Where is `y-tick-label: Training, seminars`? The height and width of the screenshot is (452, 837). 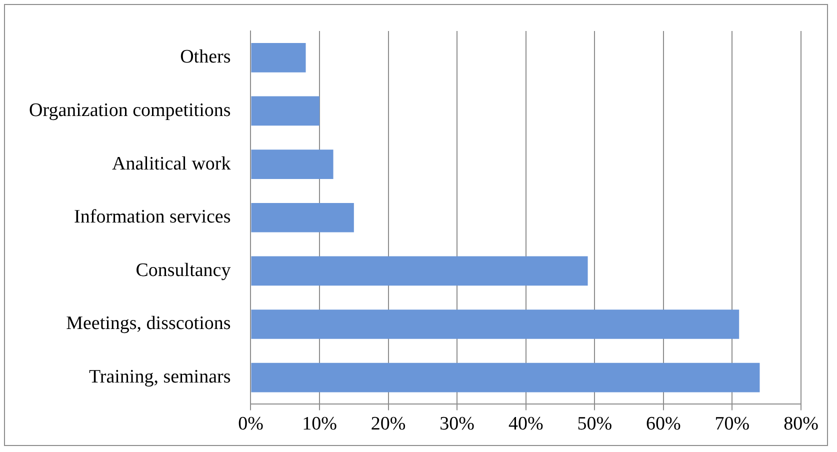
y-tick-label: Training, seminars is located at coordinates (159, 377).